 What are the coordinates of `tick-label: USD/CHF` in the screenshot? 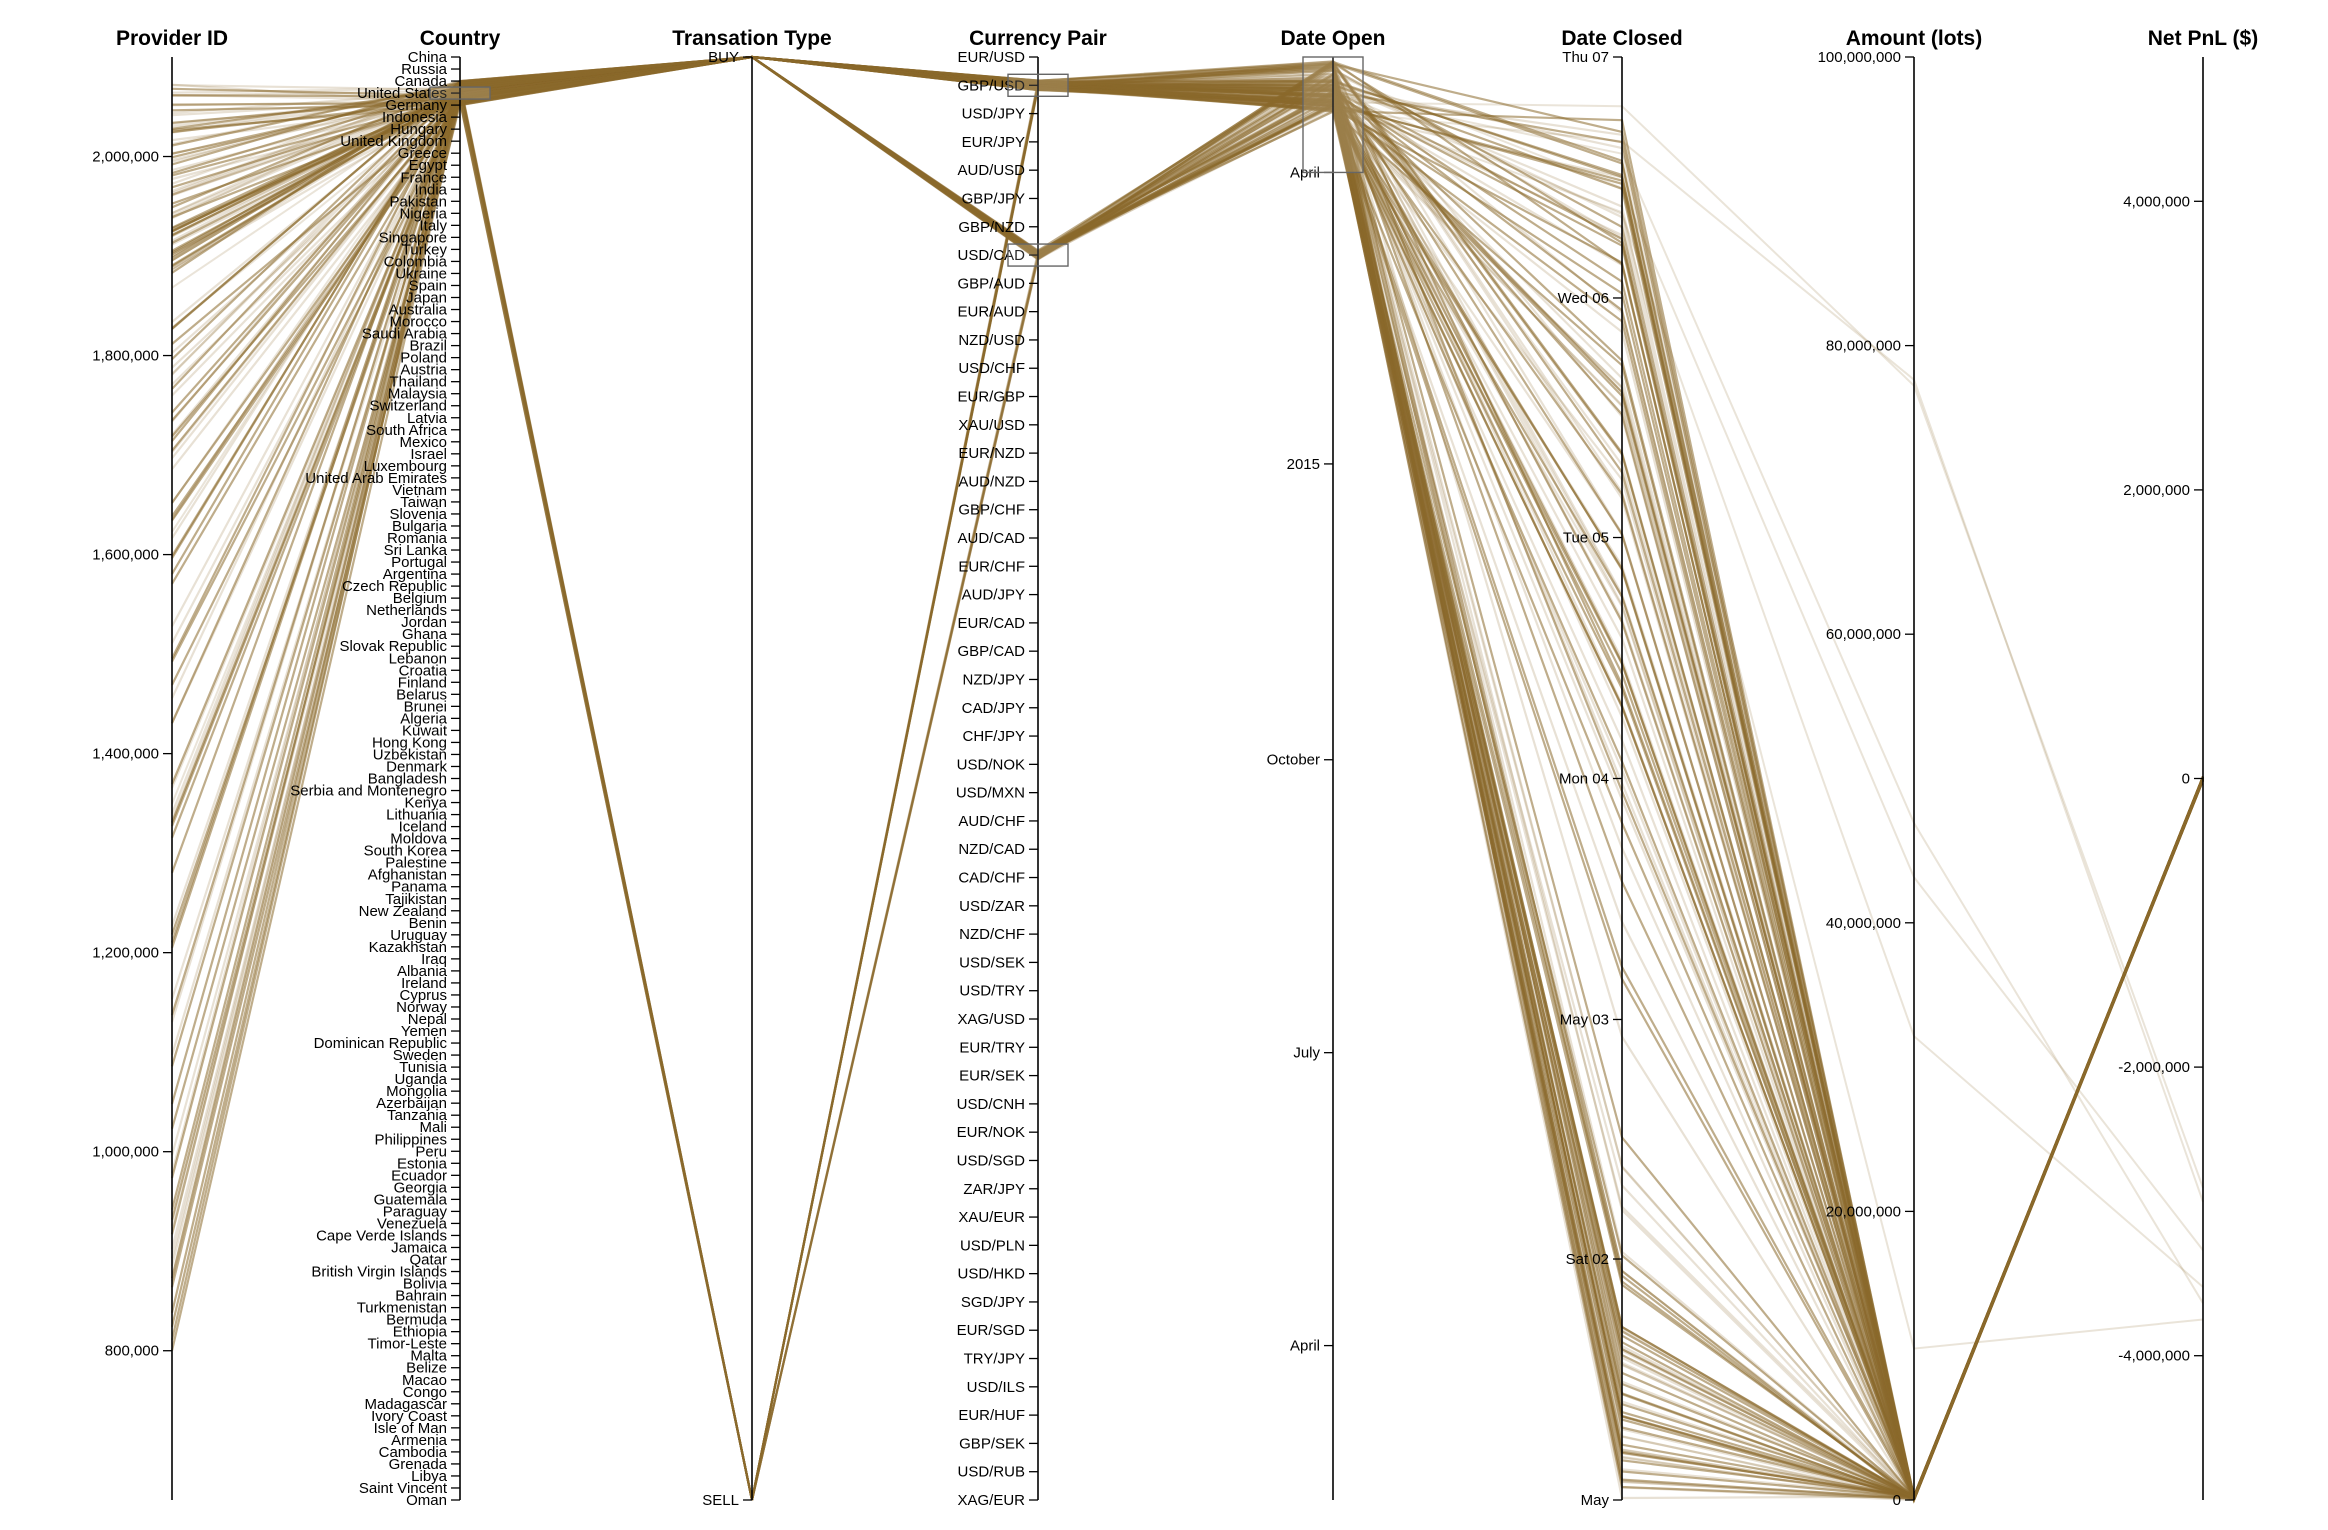 It's located at (991, 368).